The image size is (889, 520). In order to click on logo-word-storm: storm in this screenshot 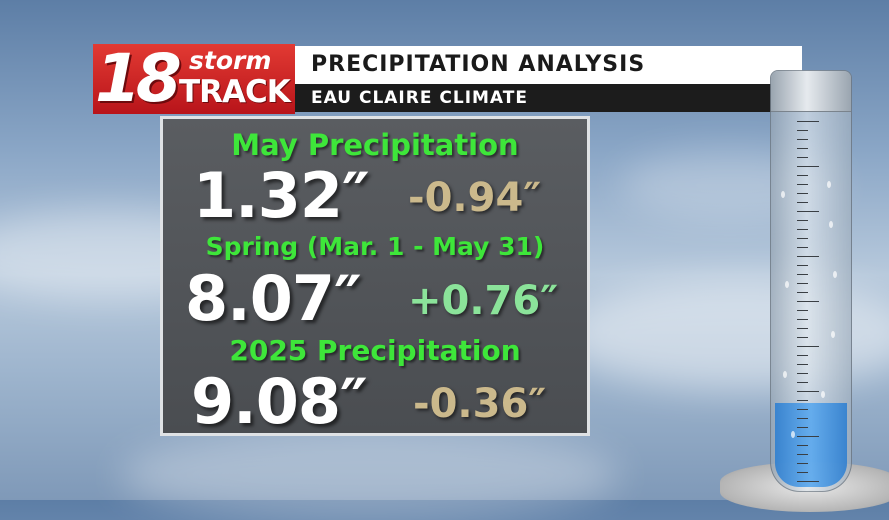, I will do `click(230, 60)`.